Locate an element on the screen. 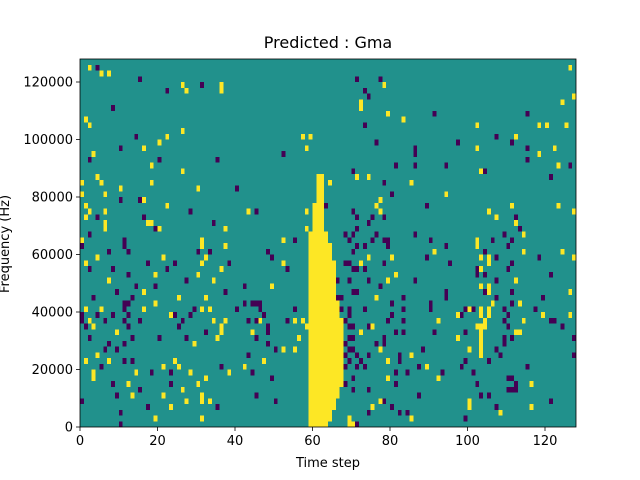  y-axis-label: Frequency (Hz) is located at coordinates (6, 244).